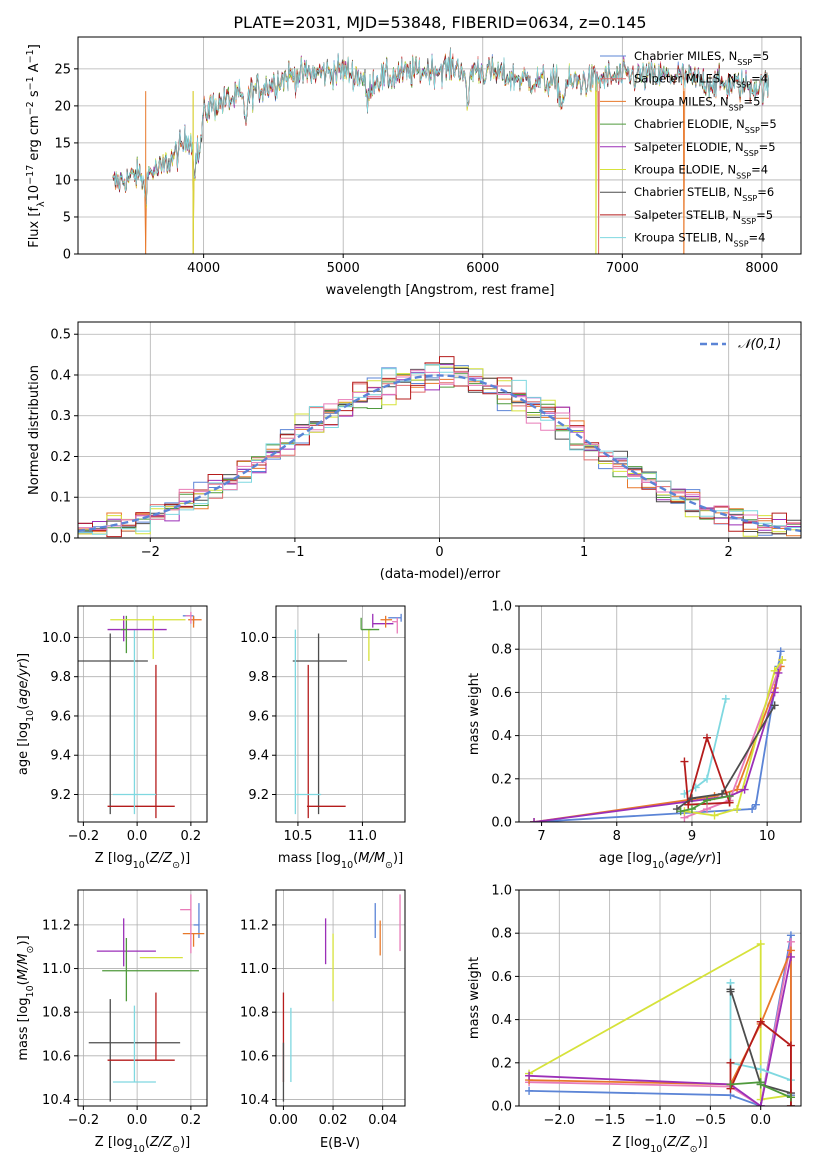  Describe the element at coordinates (67, 255) in the screenshot. I see `y-tick-label: 0` at that location.